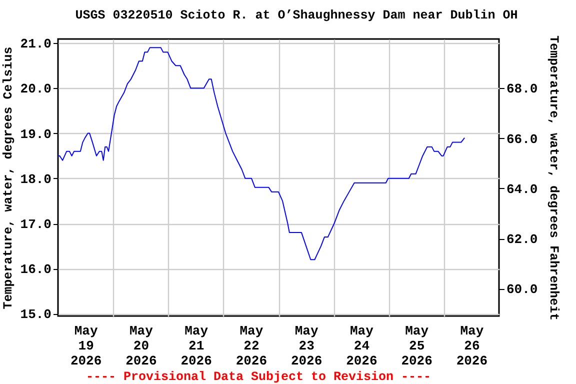 The width and height of the screenshot is (576, 384). I want to click on y-tick-label: 18.0, so click(36, 179).